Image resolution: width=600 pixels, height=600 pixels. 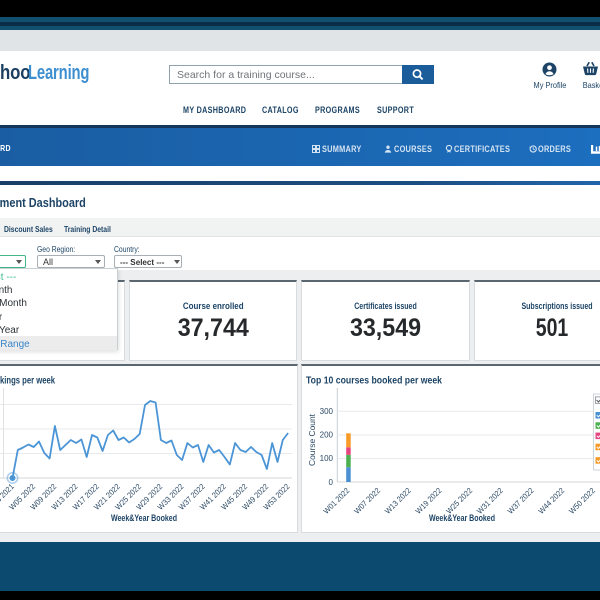 I want to click on svg-text: W44 2022, so click(x=552, y=501).